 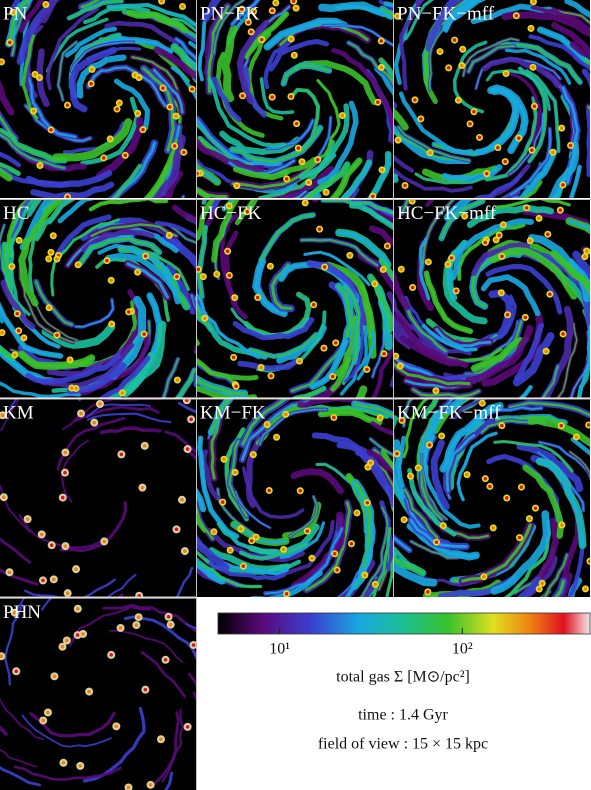 I want to click on panel-label: PN−FK−mff, so click(x=446, y=13).